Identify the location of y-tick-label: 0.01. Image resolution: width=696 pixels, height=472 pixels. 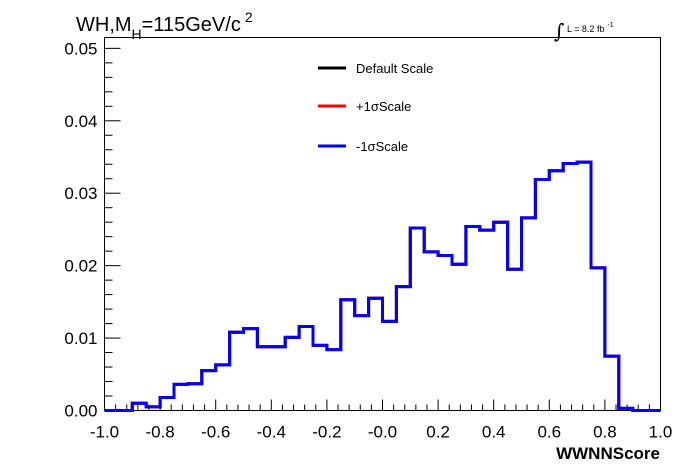
(80, 338).